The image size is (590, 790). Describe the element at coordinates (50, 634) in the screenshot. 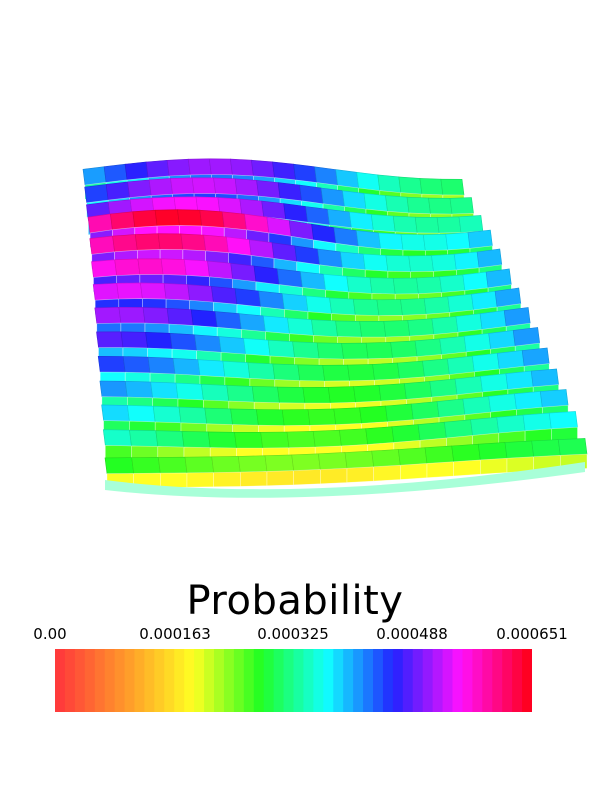

I see `colorbar-tick-label: 0.00` at that location.